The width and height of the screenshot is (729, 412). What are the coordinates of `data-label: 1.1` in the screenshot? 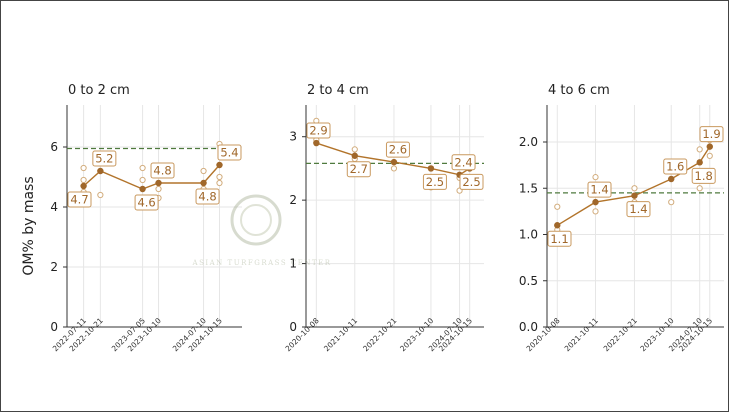 It's located at (559, 239).